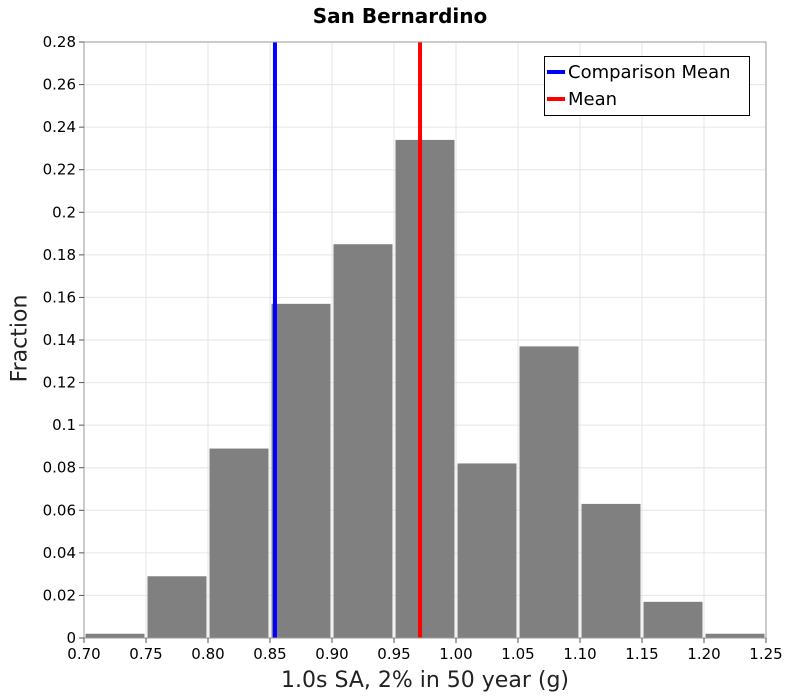  What do you see at coordinates (207, 654) in the screenshot?
I see `x-tick-label: 0.80` at bounding box center [207, 654].